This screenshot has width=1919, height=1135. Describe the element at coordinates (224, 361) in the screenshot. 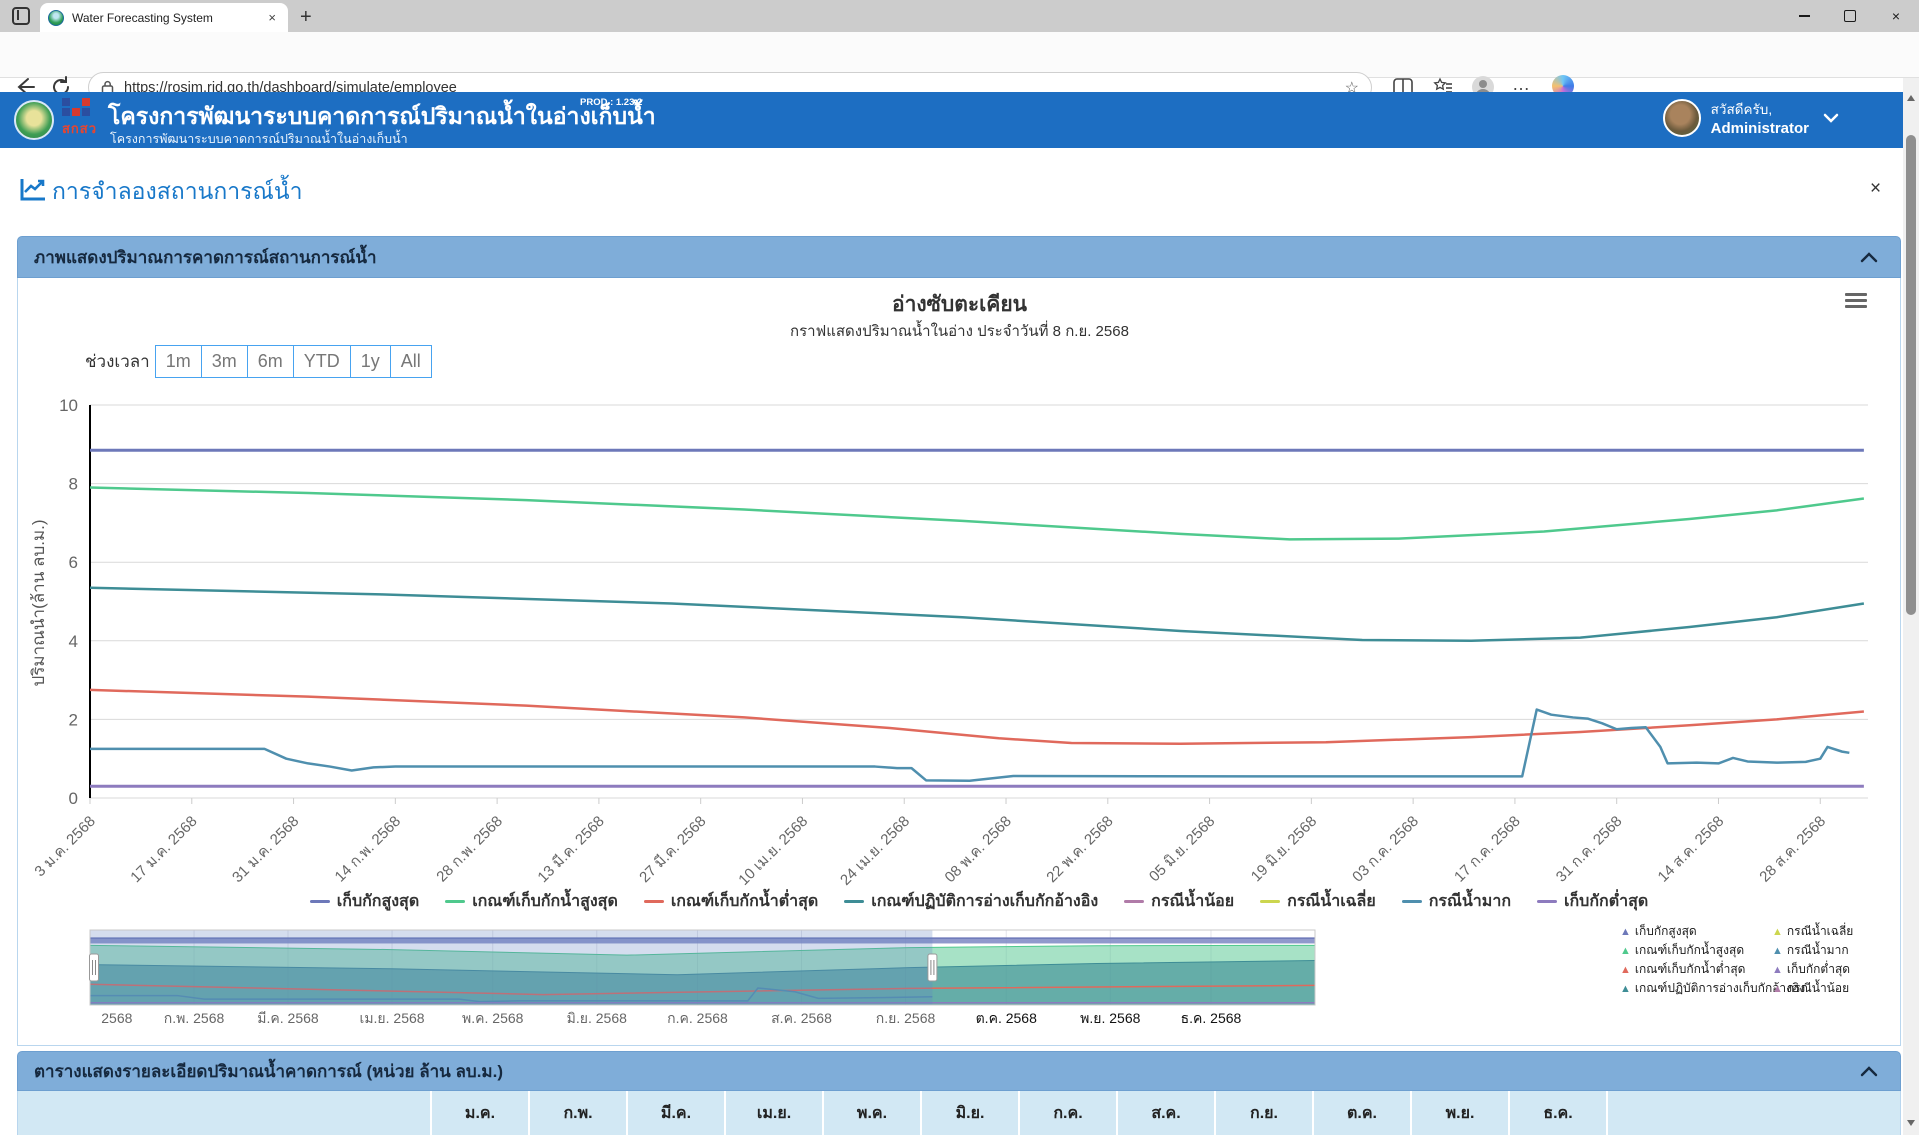

I see `range-button-3m: 3m` at that location.